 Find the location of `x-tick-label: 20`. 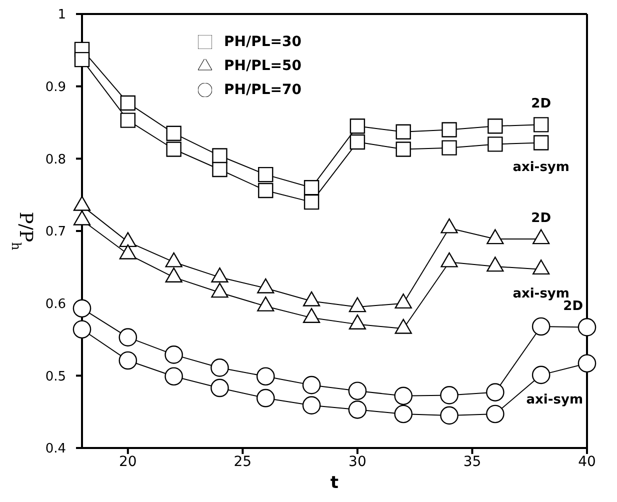

x-tick-label: 20 is located at coordinates (127, 462).